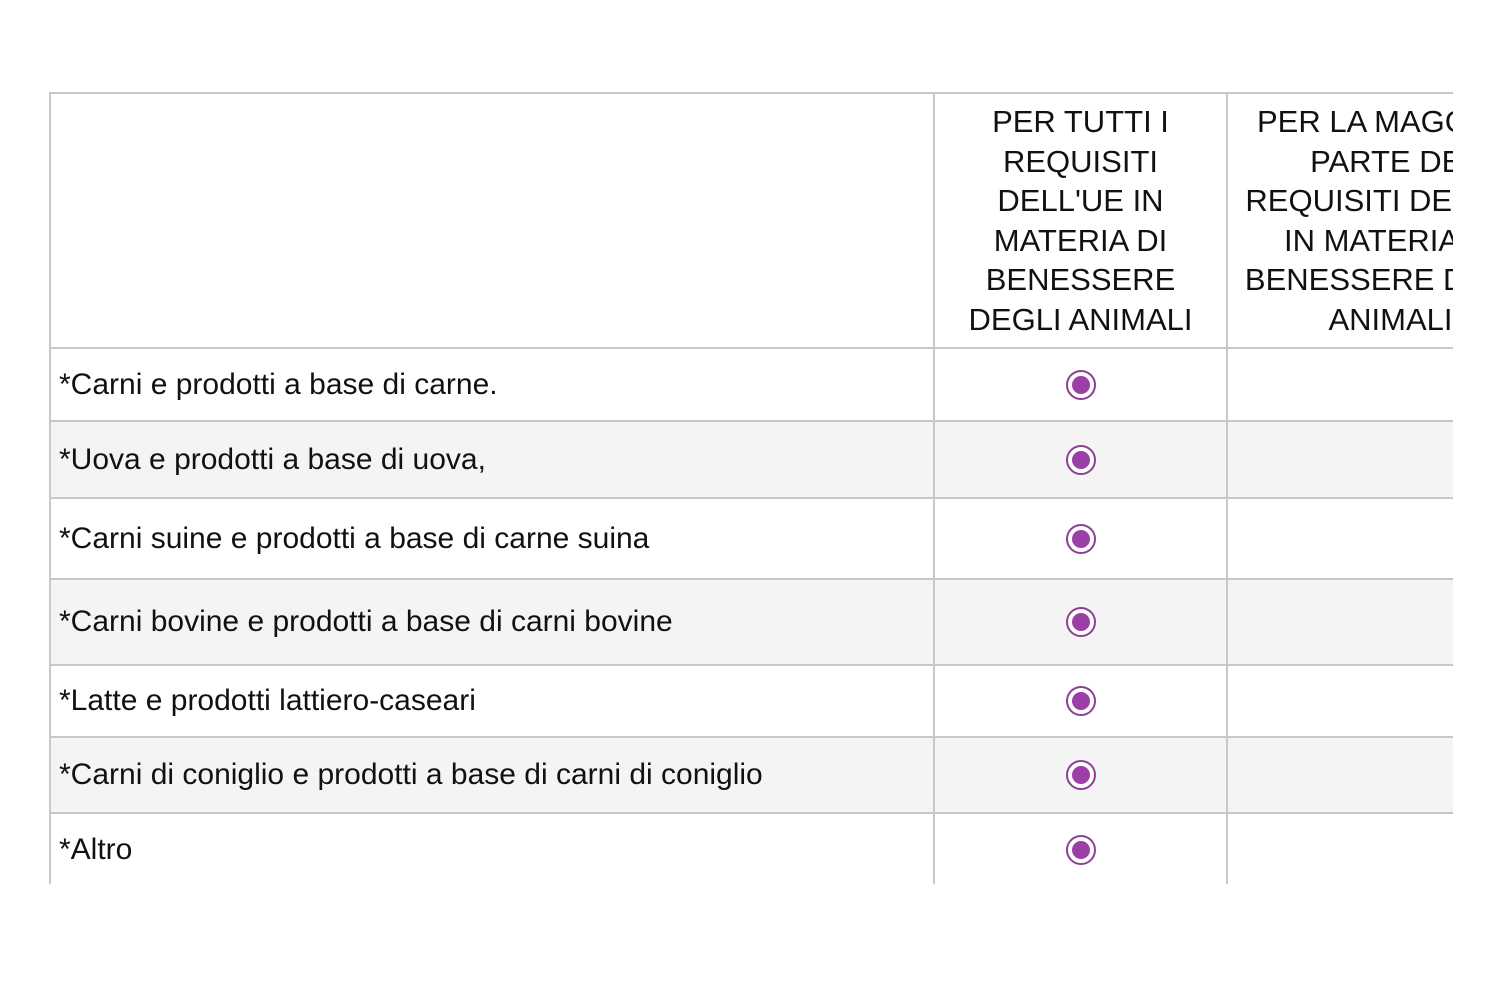  Describe the element at coordinates (492, 701) in the screenshot. I see `row-label: *Latte e prodotti lattiero-caseari` at that location.